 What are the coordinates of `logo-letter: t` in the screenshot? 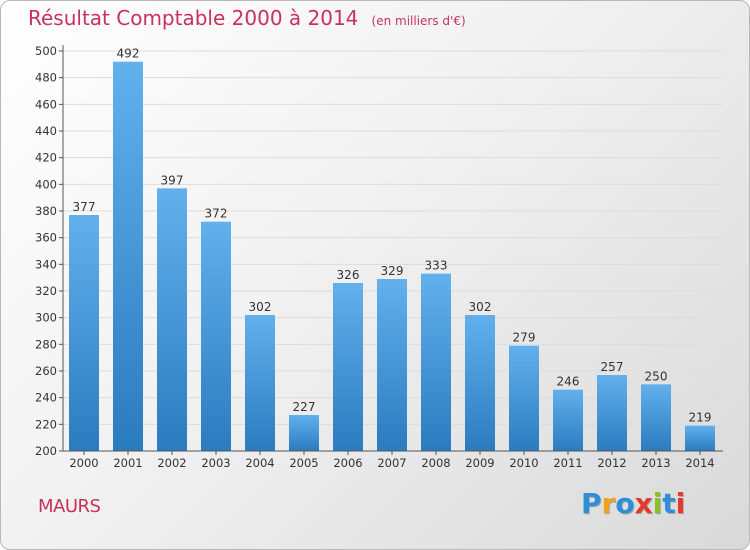 It's located at (669, 503).